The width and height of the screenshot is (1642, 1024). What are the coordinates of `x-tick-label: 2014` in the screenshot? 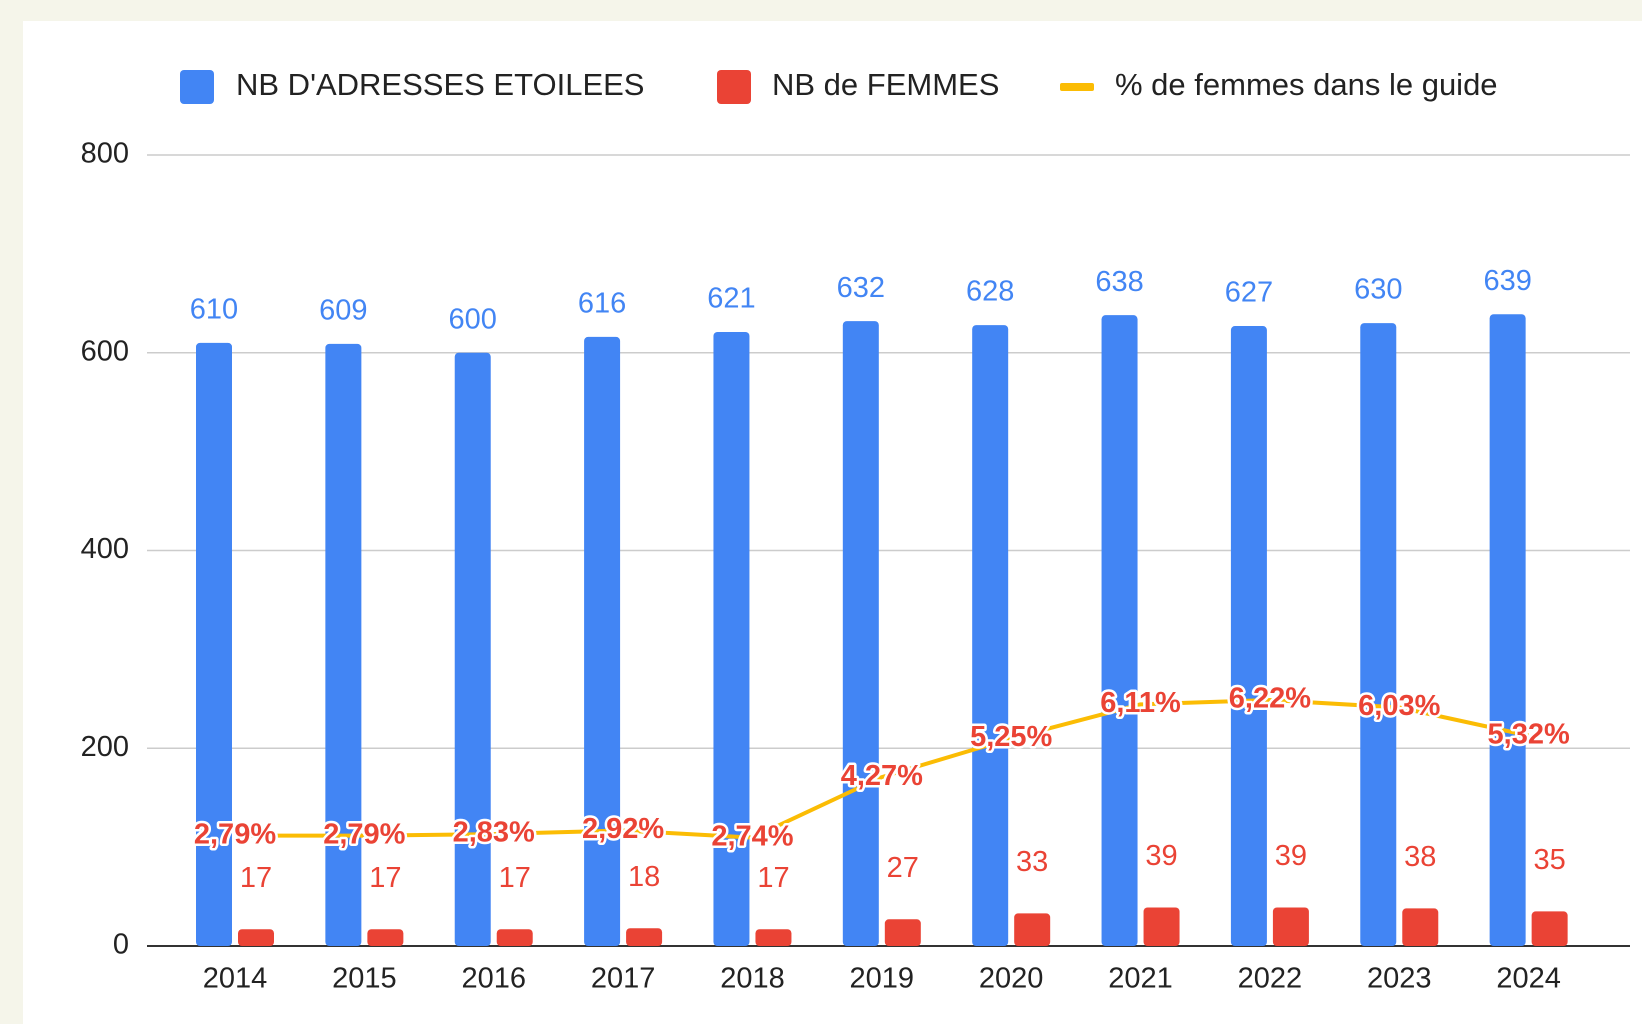 It's located at (235, 979).